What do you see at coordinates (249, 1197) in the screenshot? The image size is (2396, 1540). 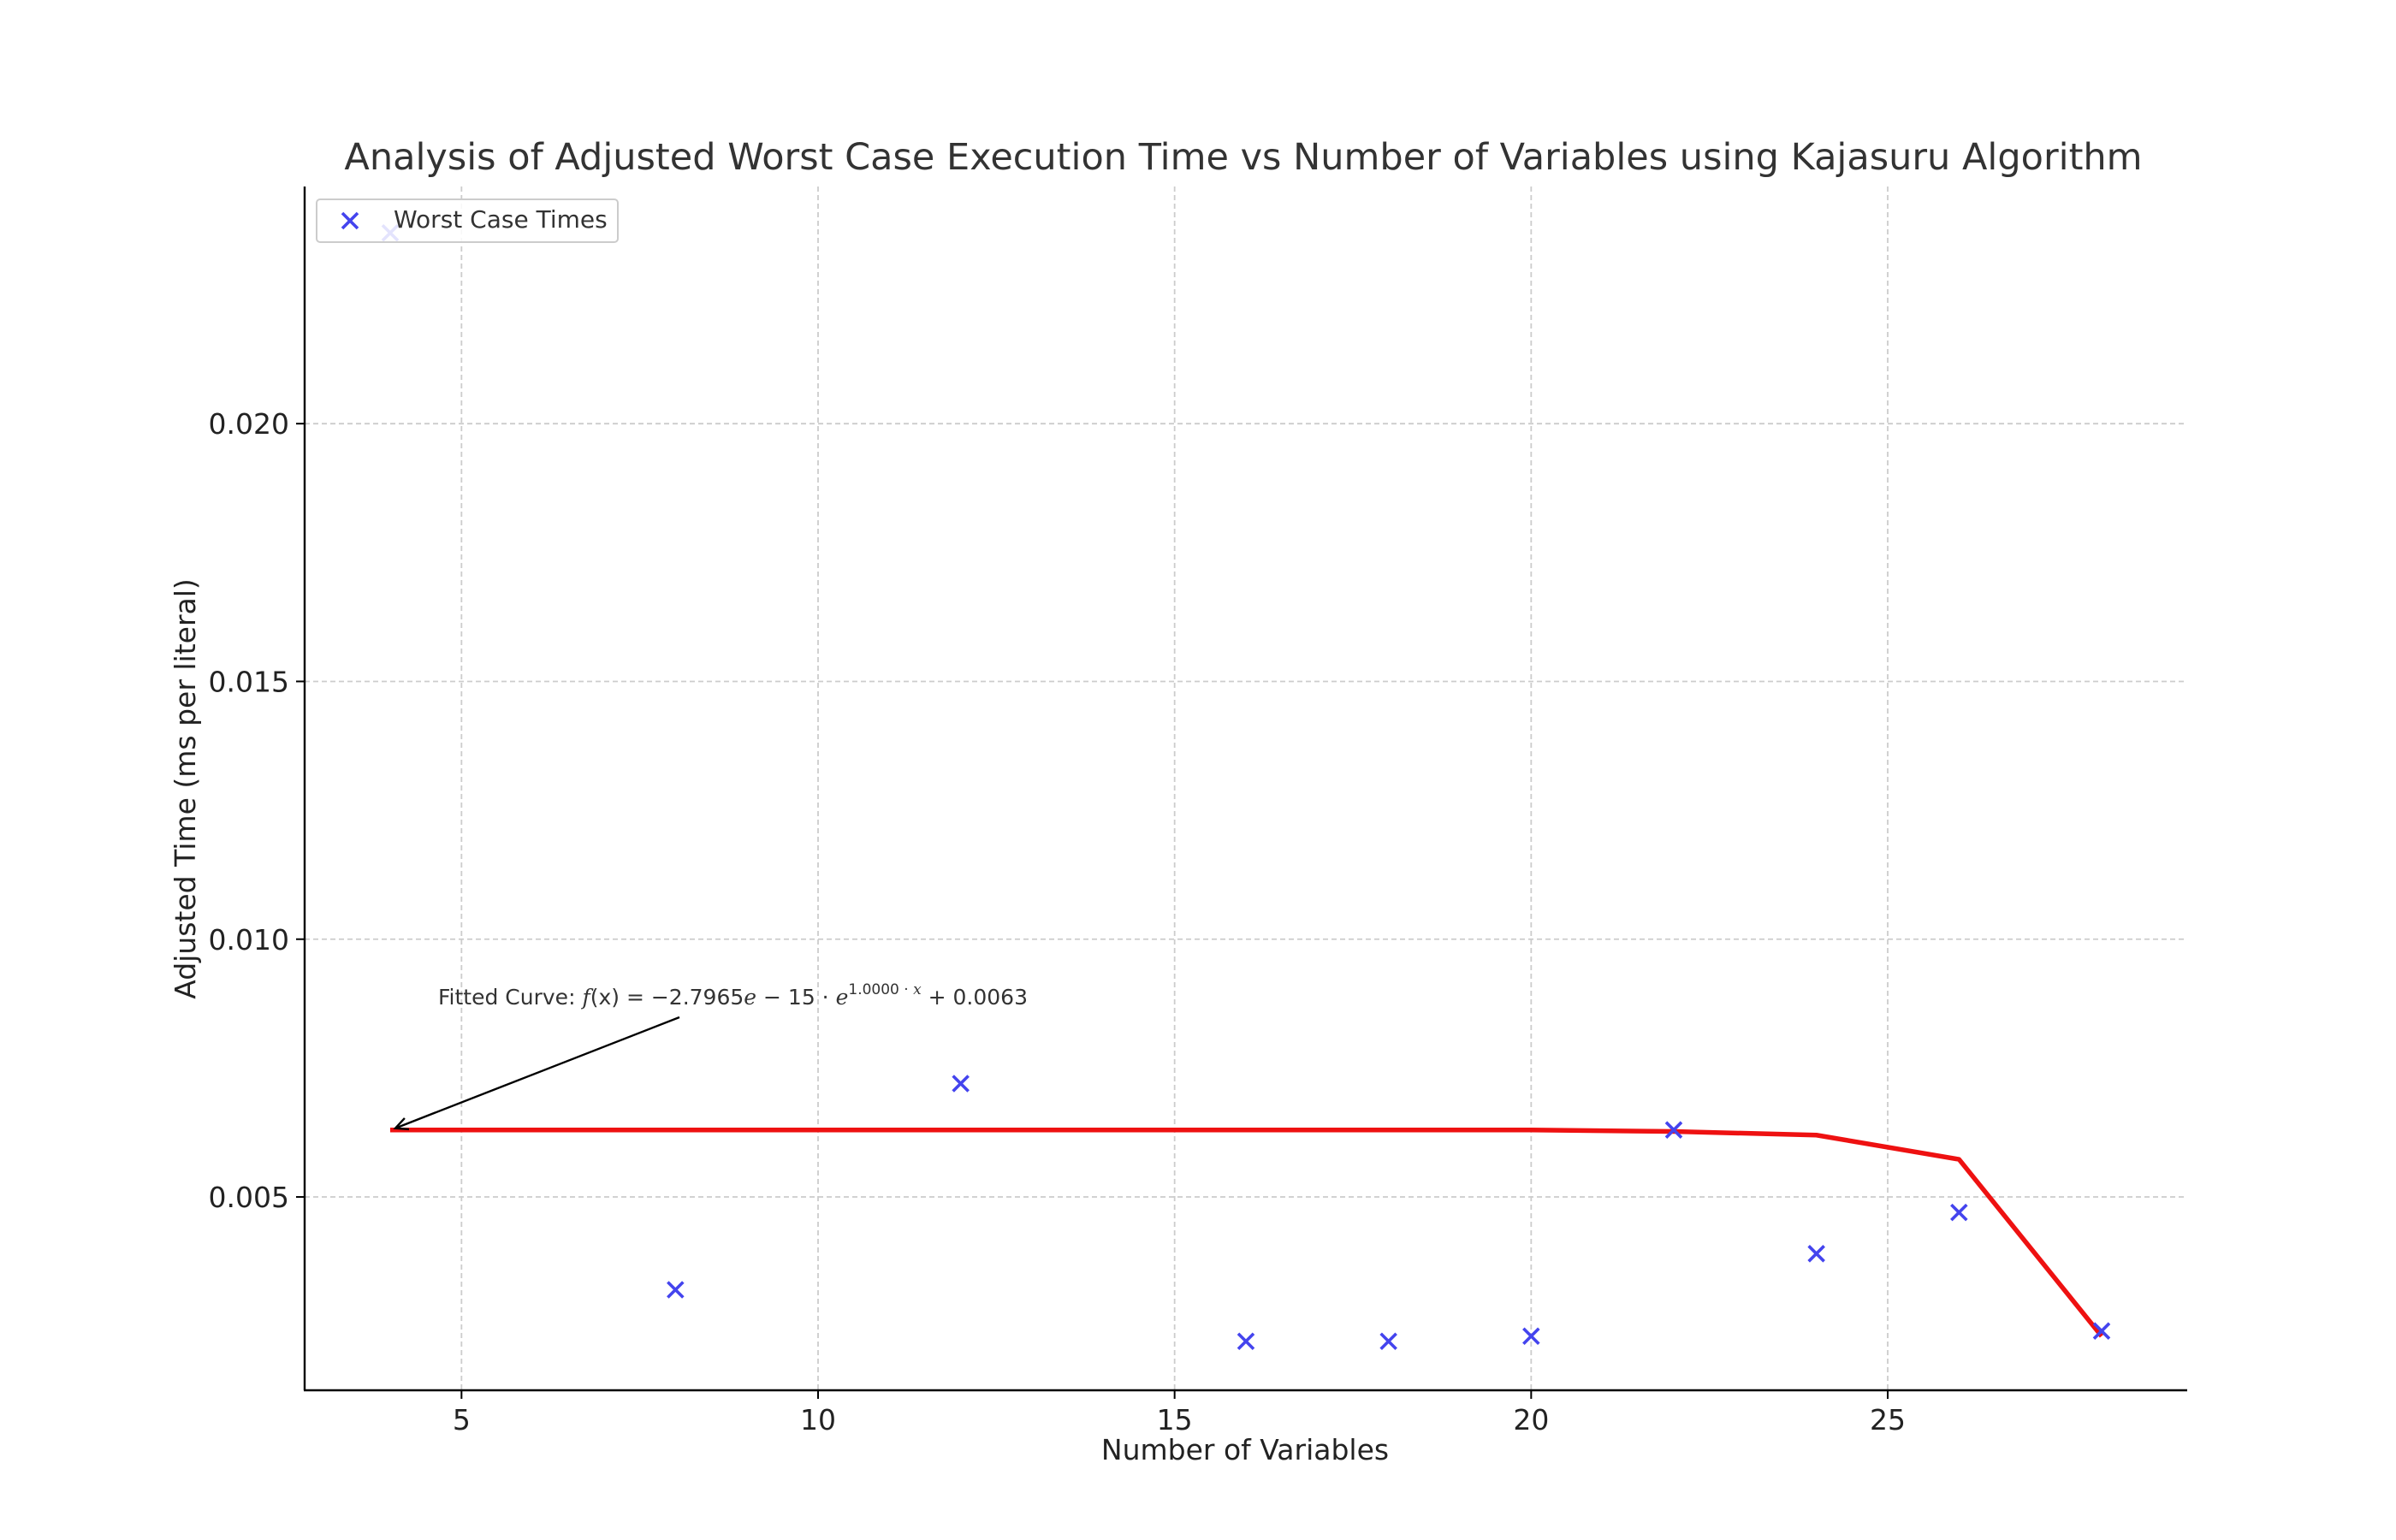 I see `y-tick-label: 0.005` at bounding box center [249, 1197].